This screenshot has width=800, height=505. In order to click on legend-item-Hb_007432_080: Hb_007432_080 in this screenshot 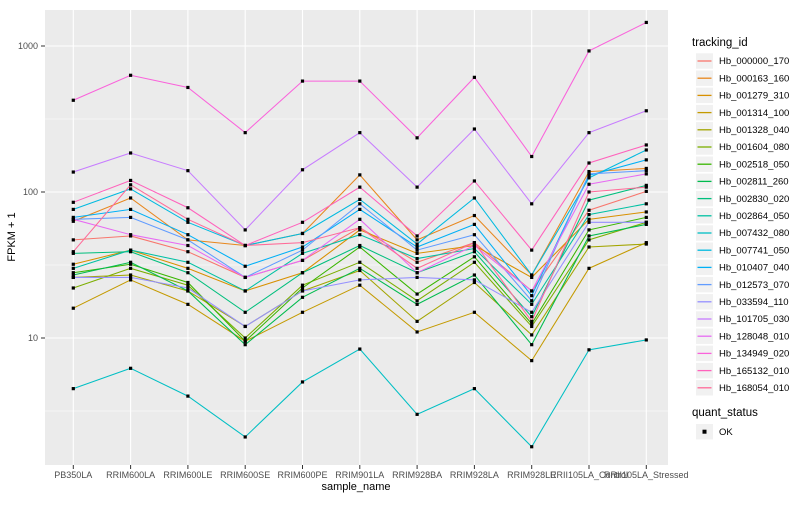, I will do `click(754, 233)`.